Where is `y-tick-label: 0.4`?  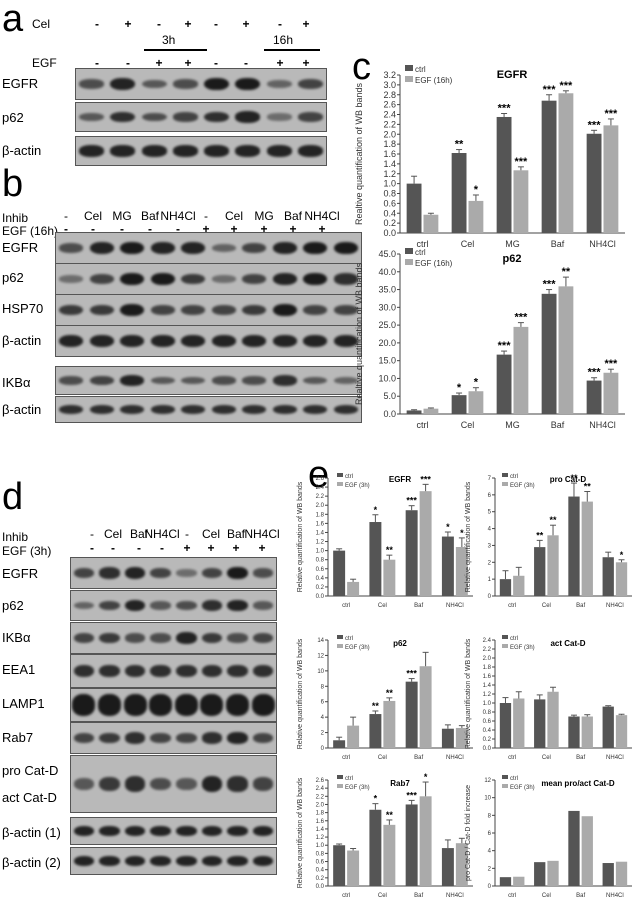
y-tick-label: 0.4 is located at coordinates (320, 579).